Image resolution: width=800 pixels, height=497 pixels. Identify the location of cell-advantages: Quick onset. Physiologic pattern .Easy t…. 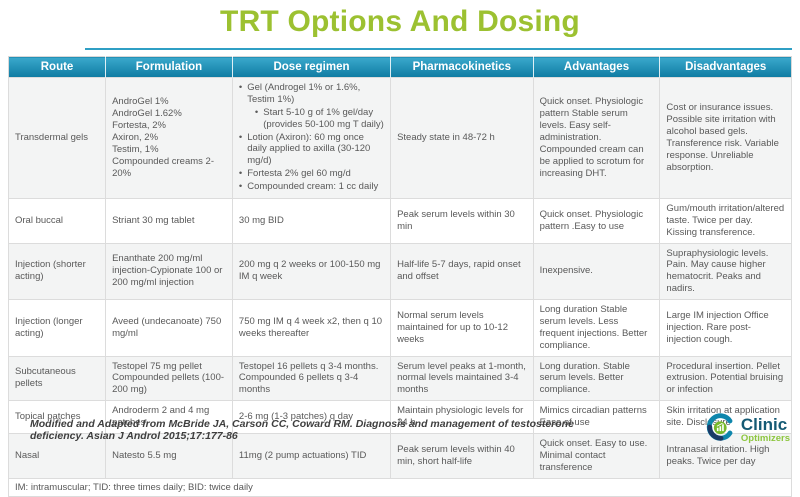
(596, 220).